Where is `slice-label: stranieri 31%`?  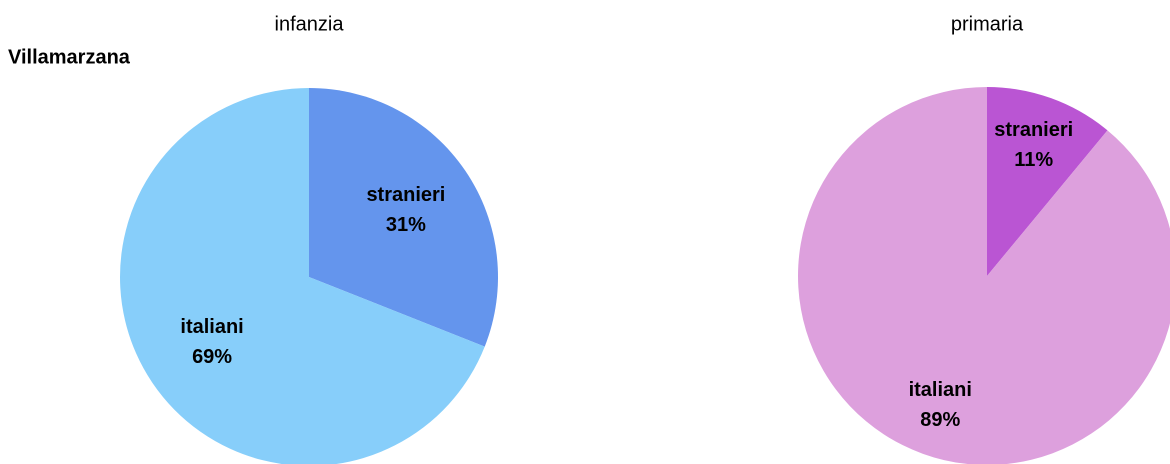 slice-label: stranieri 31% is located at coordinates (405, 210).